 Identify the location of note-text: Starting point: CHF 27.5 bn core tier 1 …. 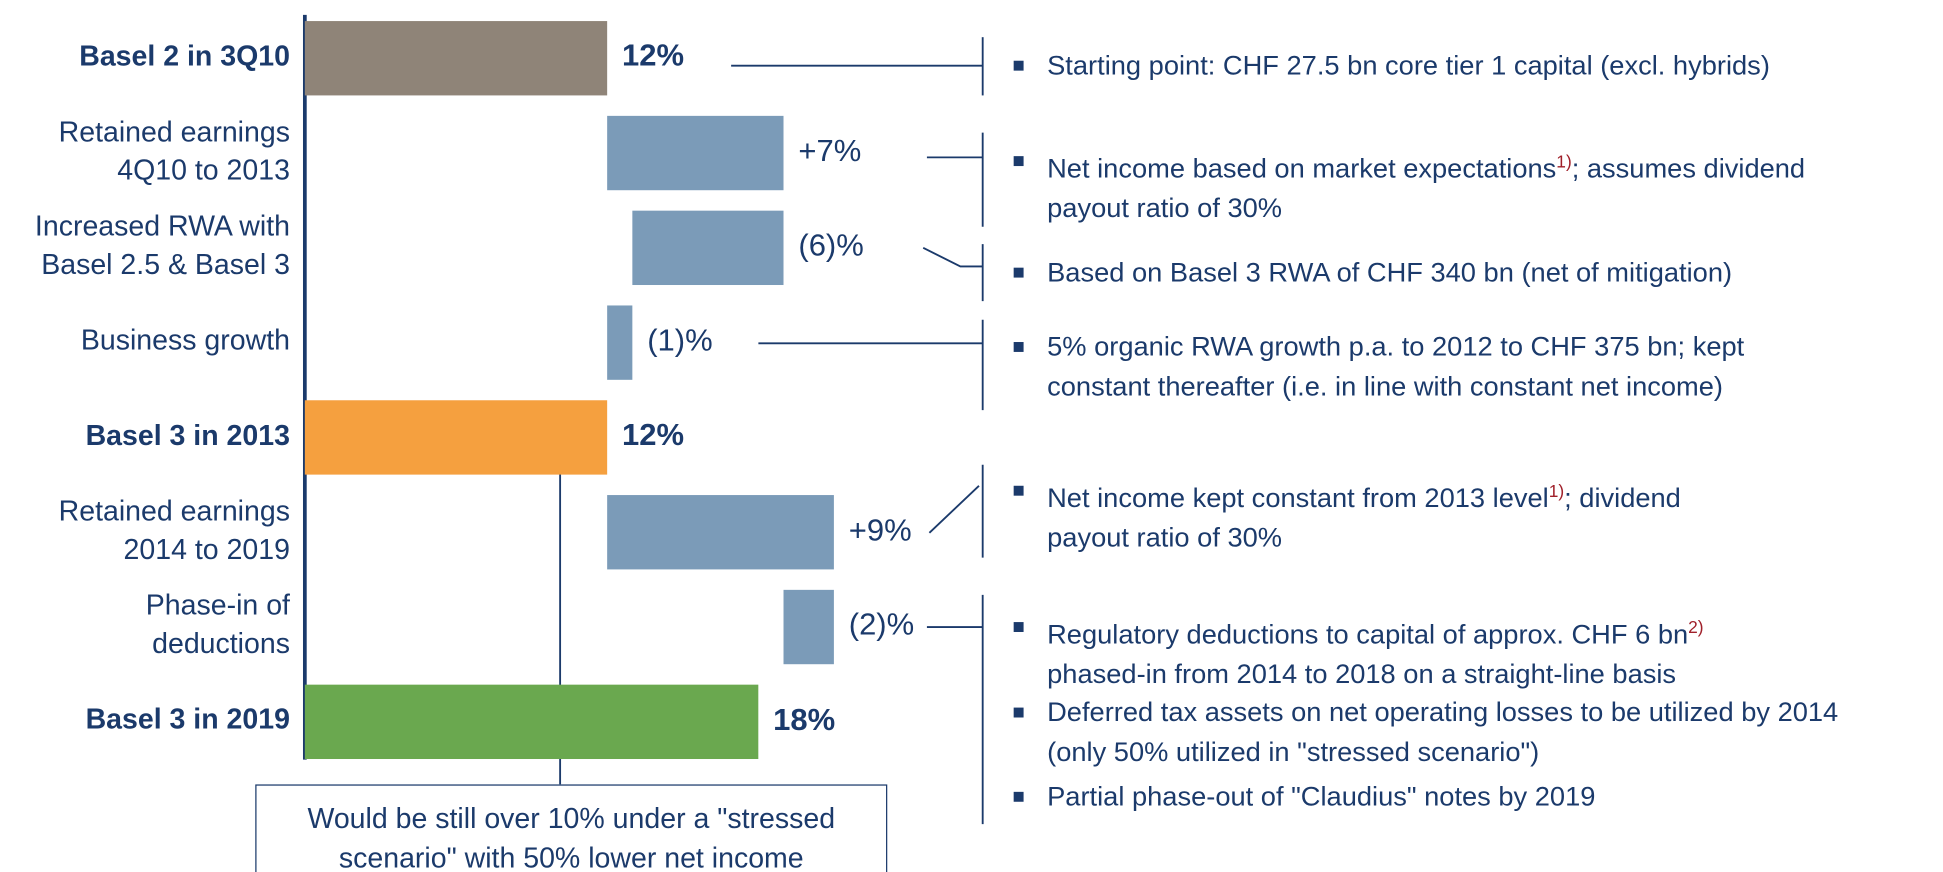
(1408, 65).